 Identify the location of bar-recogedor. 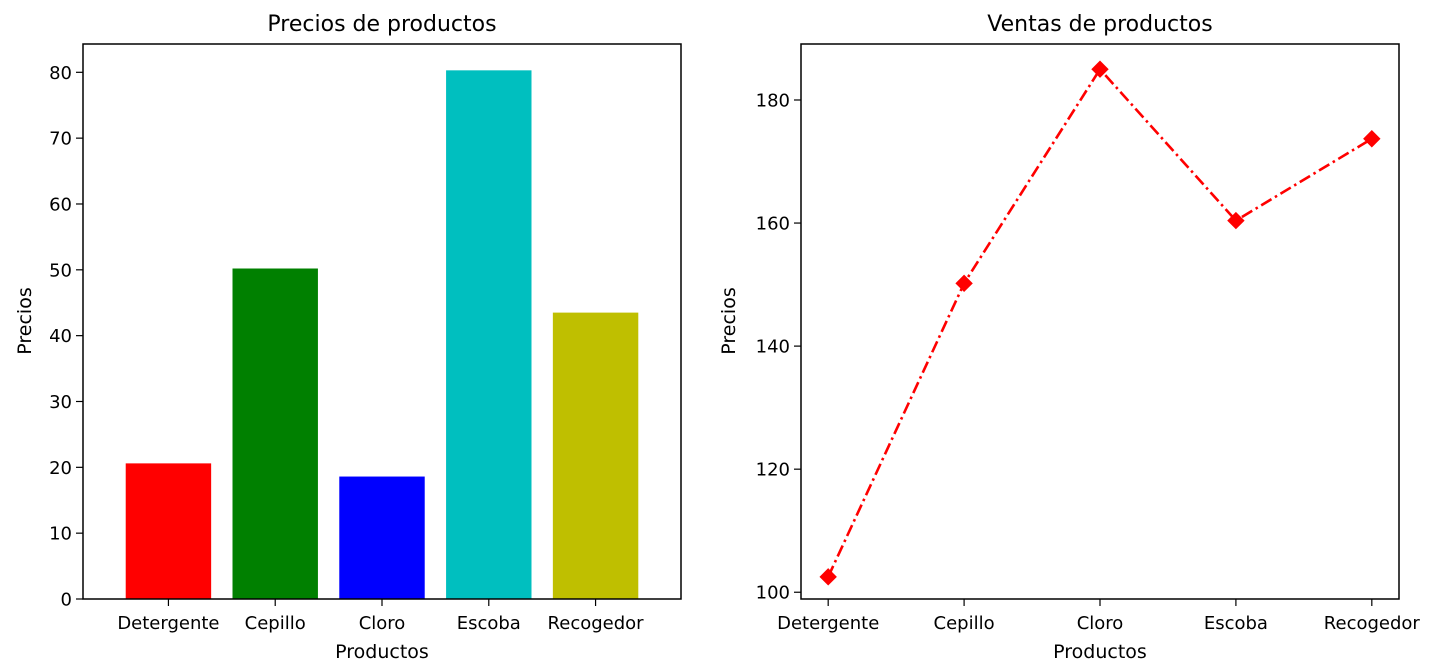
(595, 455).